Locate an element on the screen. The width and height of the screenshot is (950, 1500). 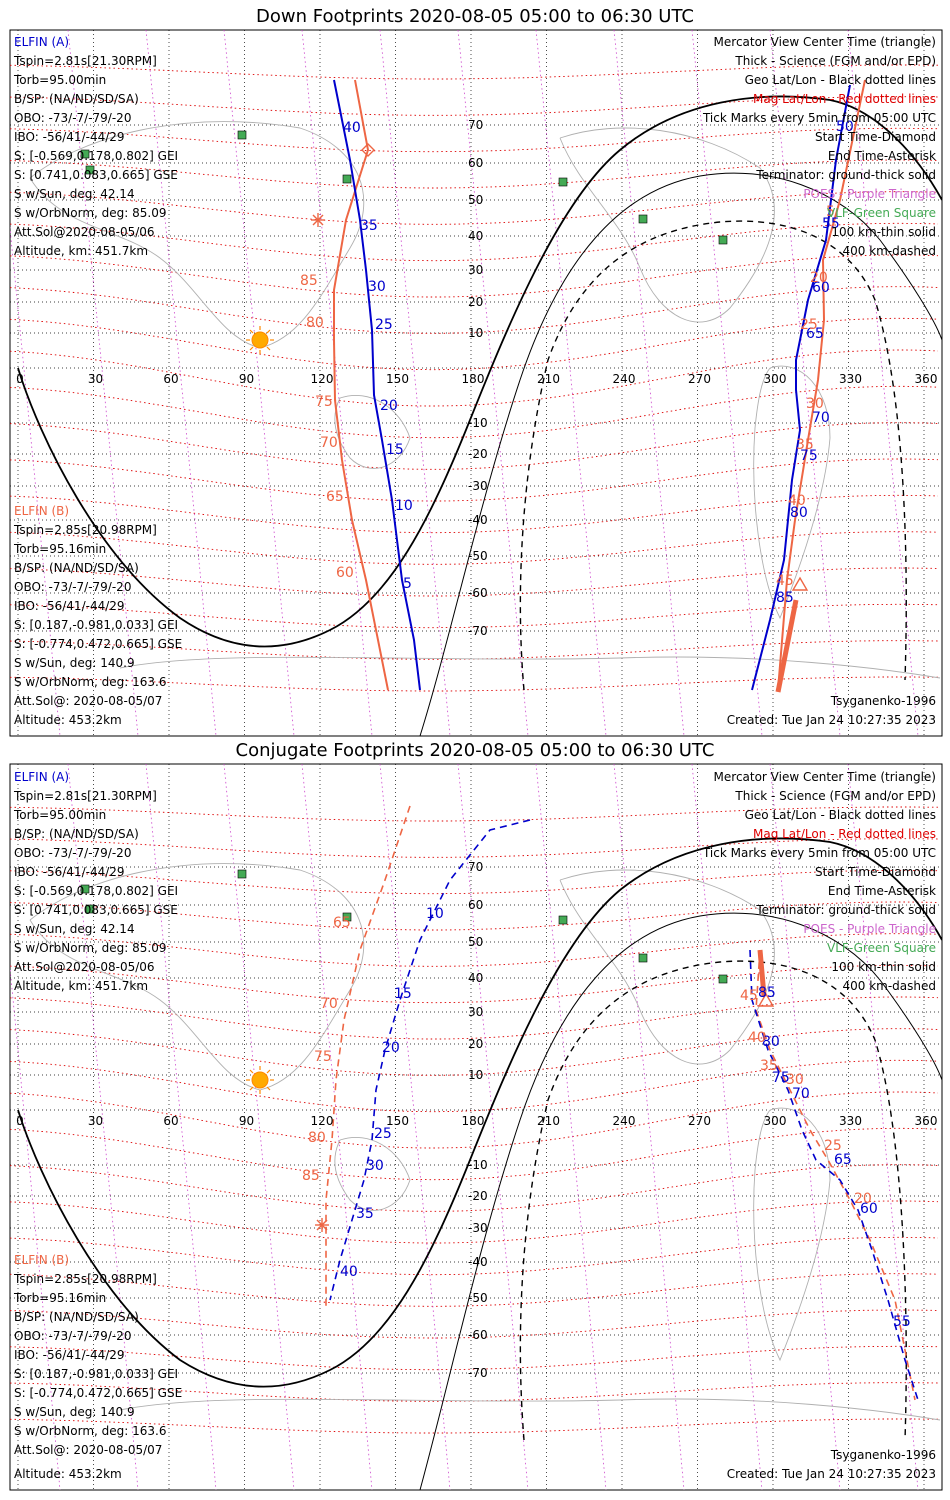
a-tick-label: 50 is located at coordinates (845, 127).